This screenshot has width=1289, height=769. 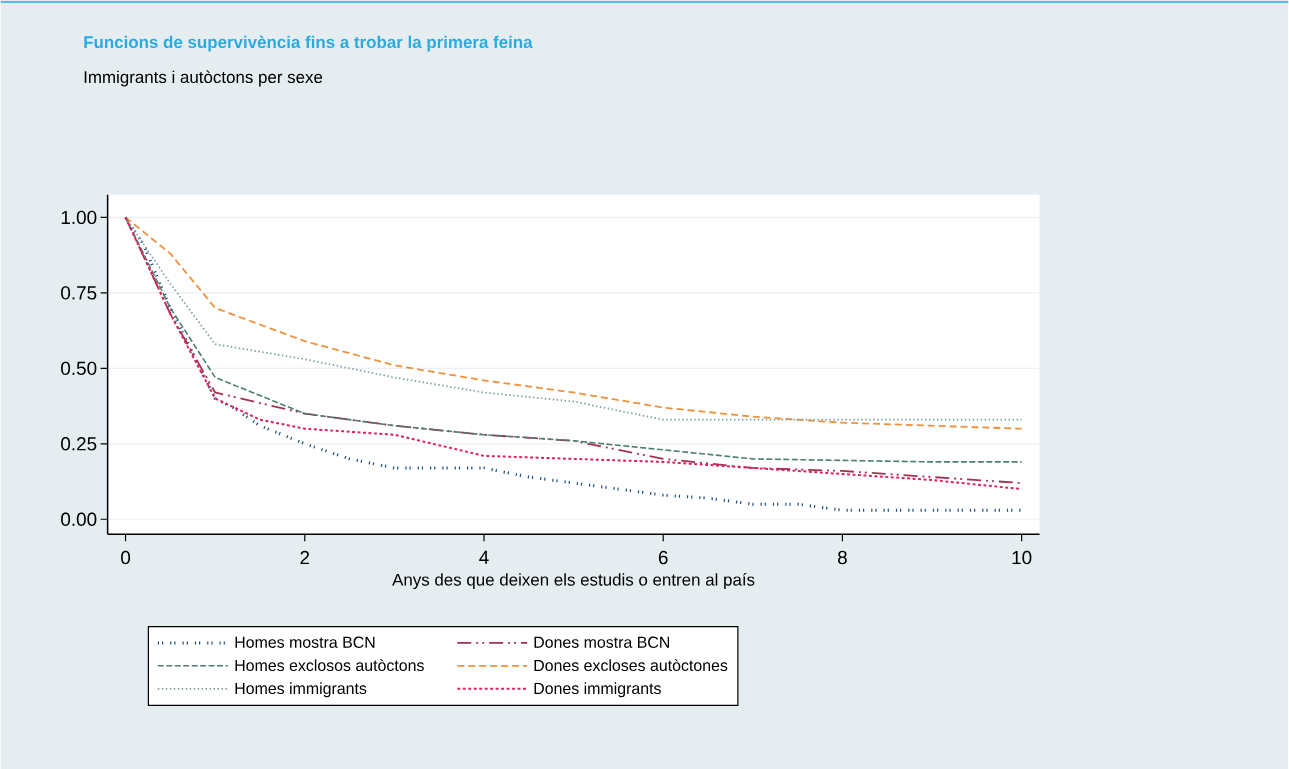 What do you see at coordinates (126, 557) in the screenshot?
I see `x-tick-label: 0` at bounding box center [126, 557].